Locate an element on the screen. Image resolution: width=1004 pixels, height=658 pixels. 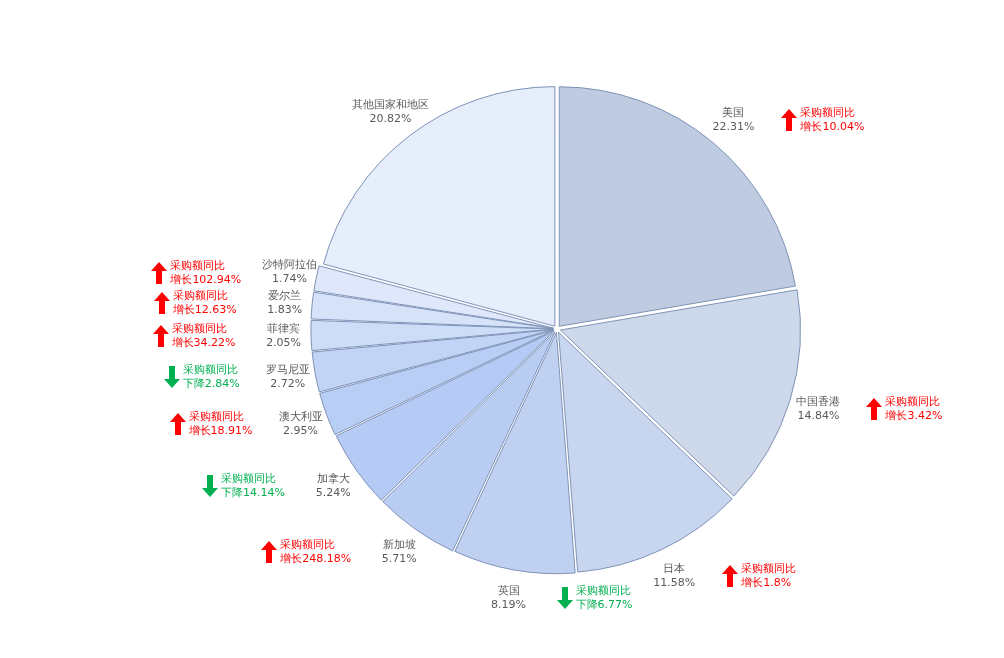
slice-label: 美国 is located at coordinates (733, 112).